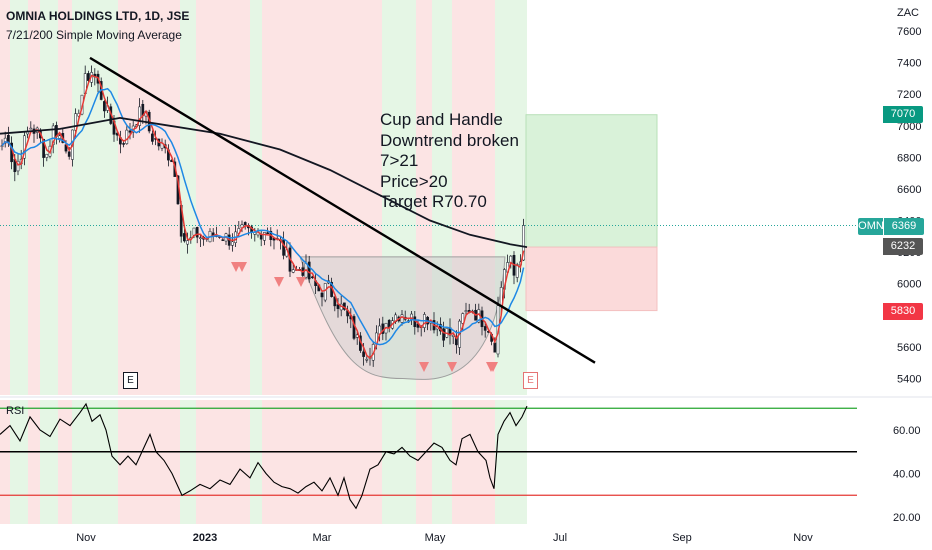  What do you see at coordinates (903, 114) in the screenshot?
I see `target-price-tag: 7070` at bounding box center [903, 114].